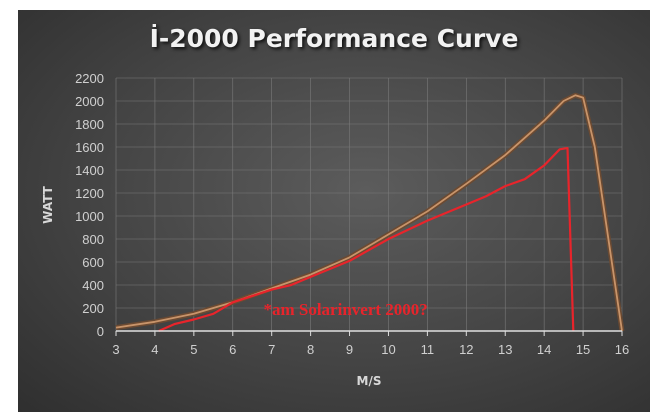  I want to click on x-tick-label: 9, so click(349, 349).